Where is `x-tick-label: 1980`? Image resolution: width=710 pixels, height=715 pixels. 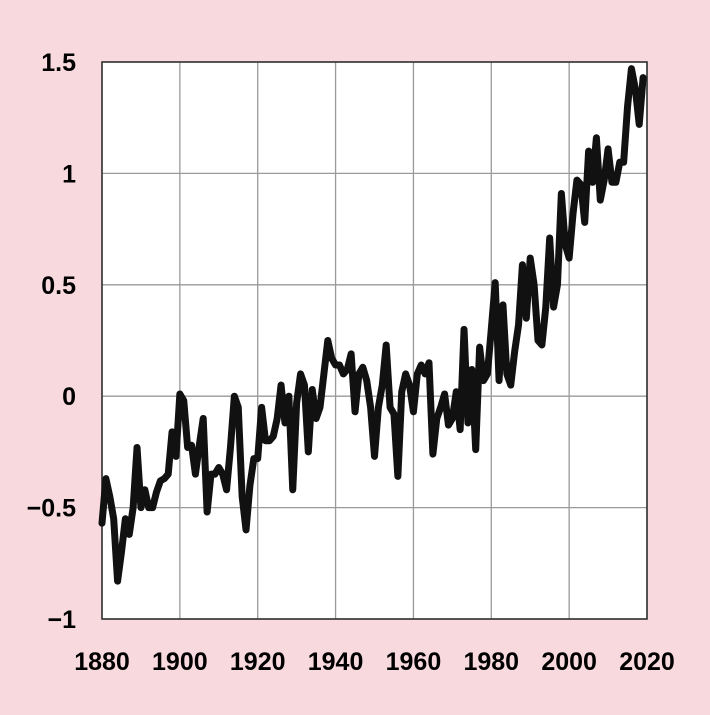
x-tick-label: 1980 is located at coordinates (491, 662).